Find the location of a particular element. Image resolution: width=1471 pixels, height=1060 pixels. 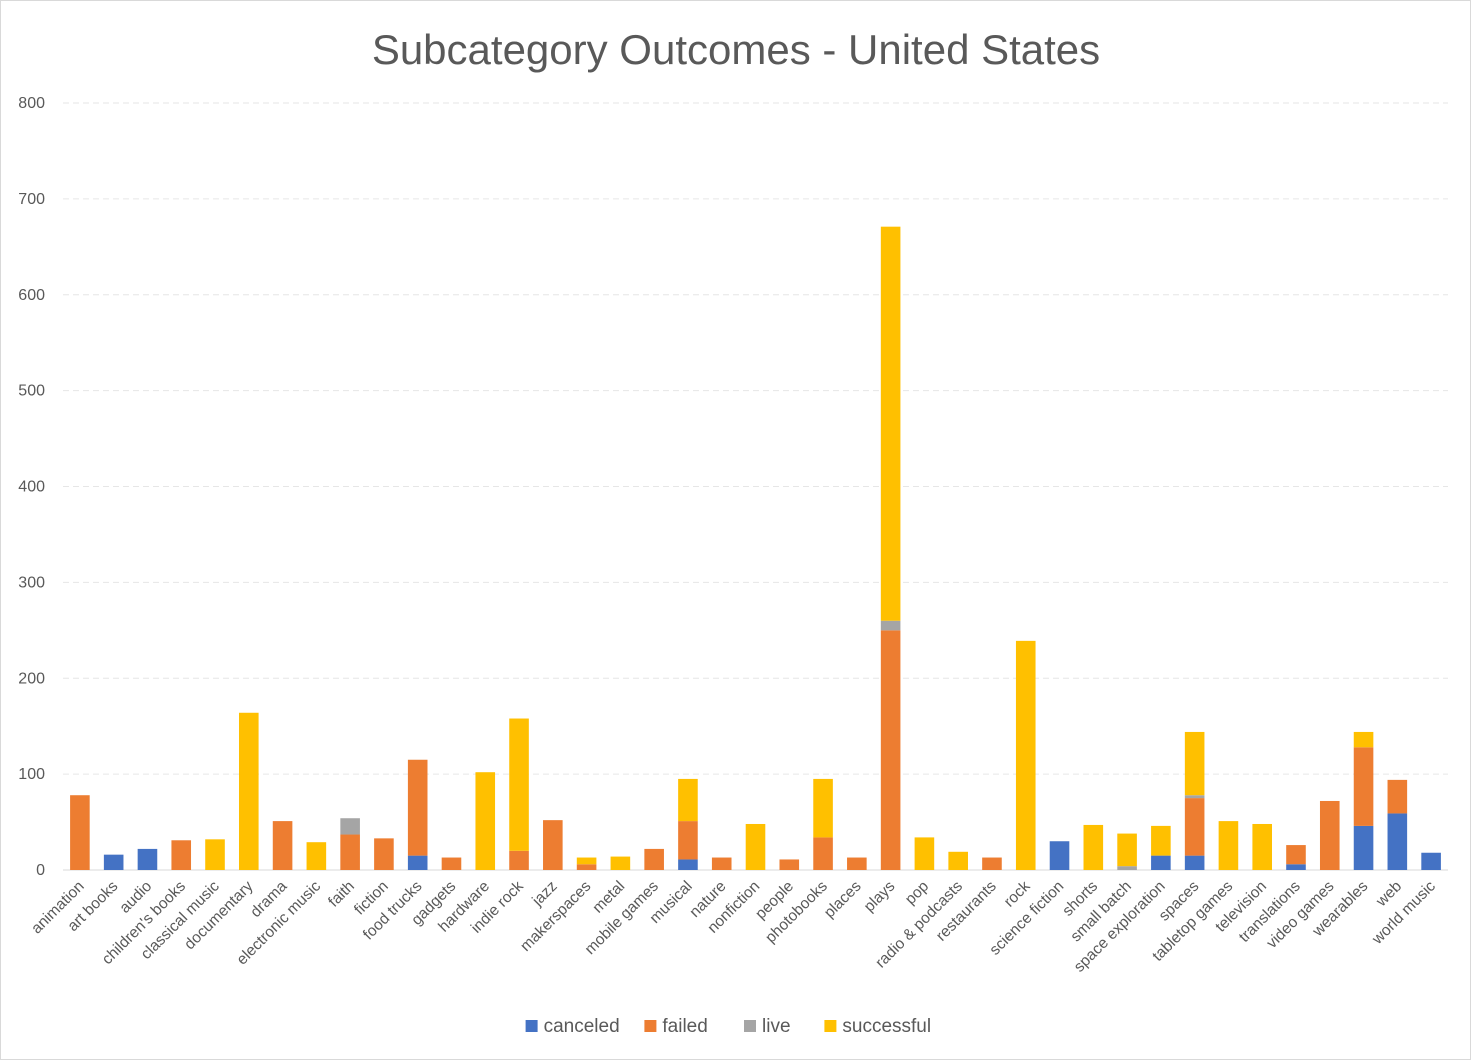

y-axis-ticks: 0 100 200 300 400 500 600 700 800 is located at coordinates (31, 487).